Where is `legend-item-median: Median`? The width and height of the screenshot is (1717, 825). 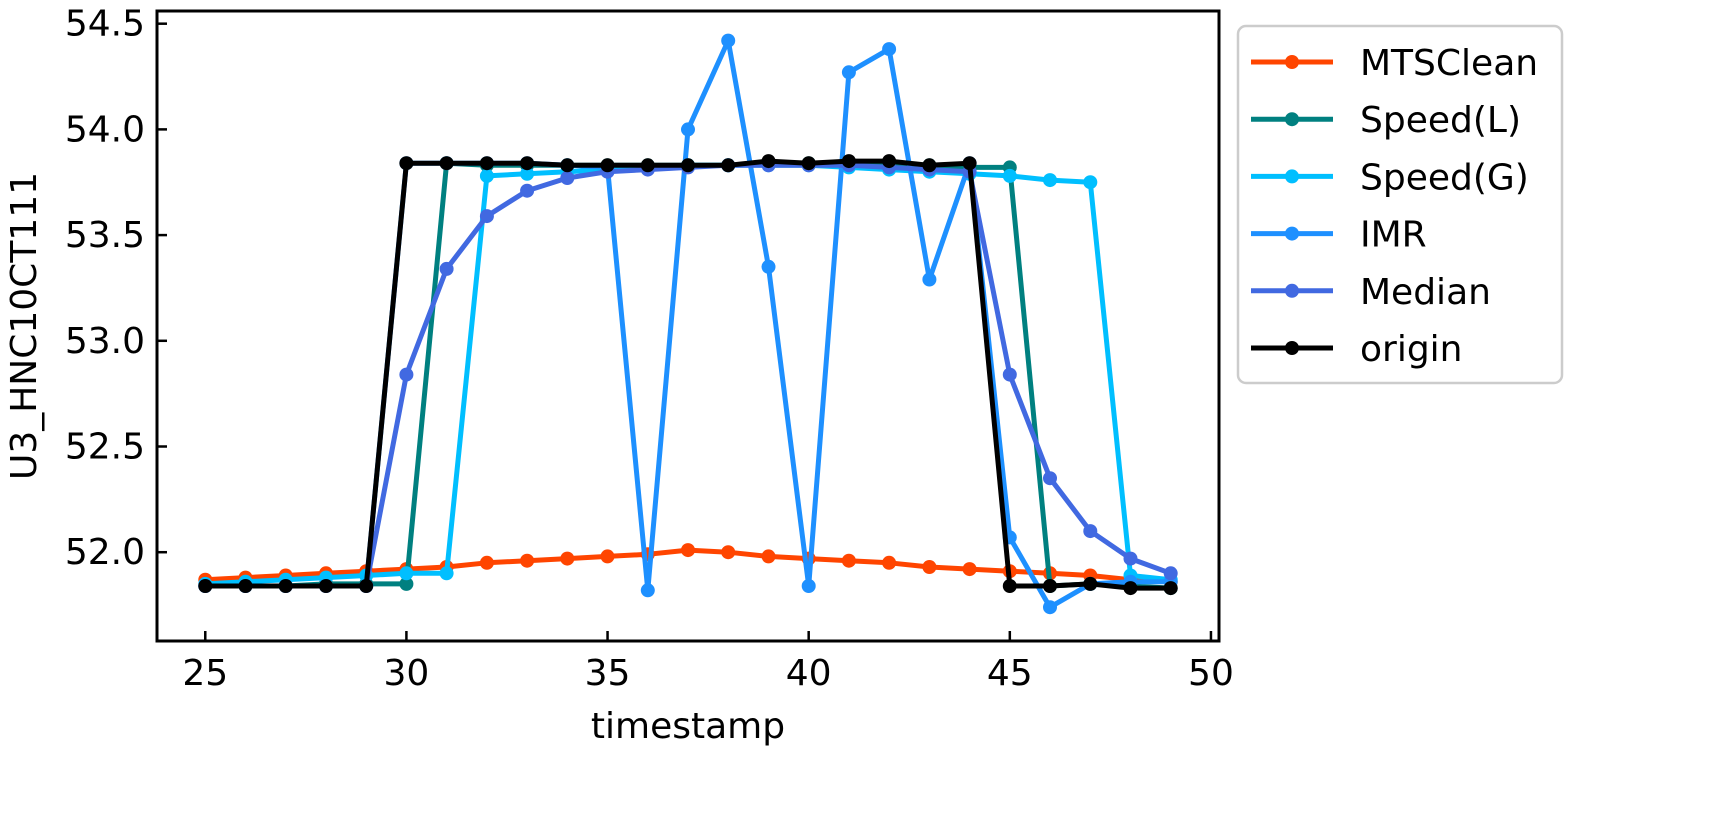
legend-item-median: Median is located at coordinates (1371, 292).